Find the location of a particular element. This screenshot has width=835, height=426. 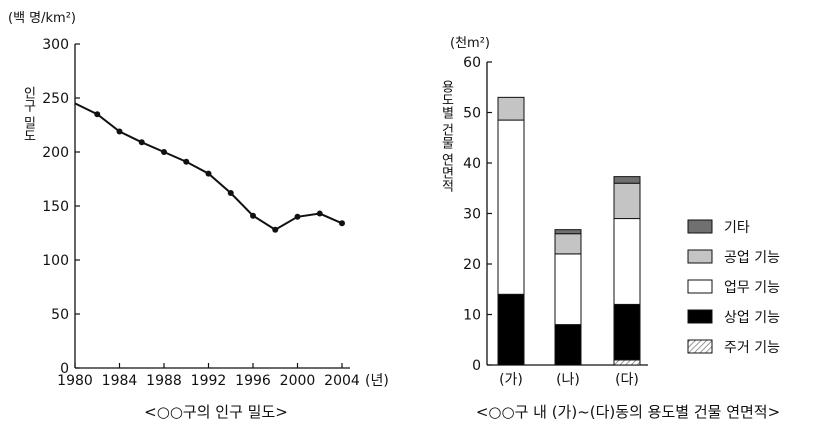

line-chart-x-suffix: (년) is located at coordinates (377, 381).